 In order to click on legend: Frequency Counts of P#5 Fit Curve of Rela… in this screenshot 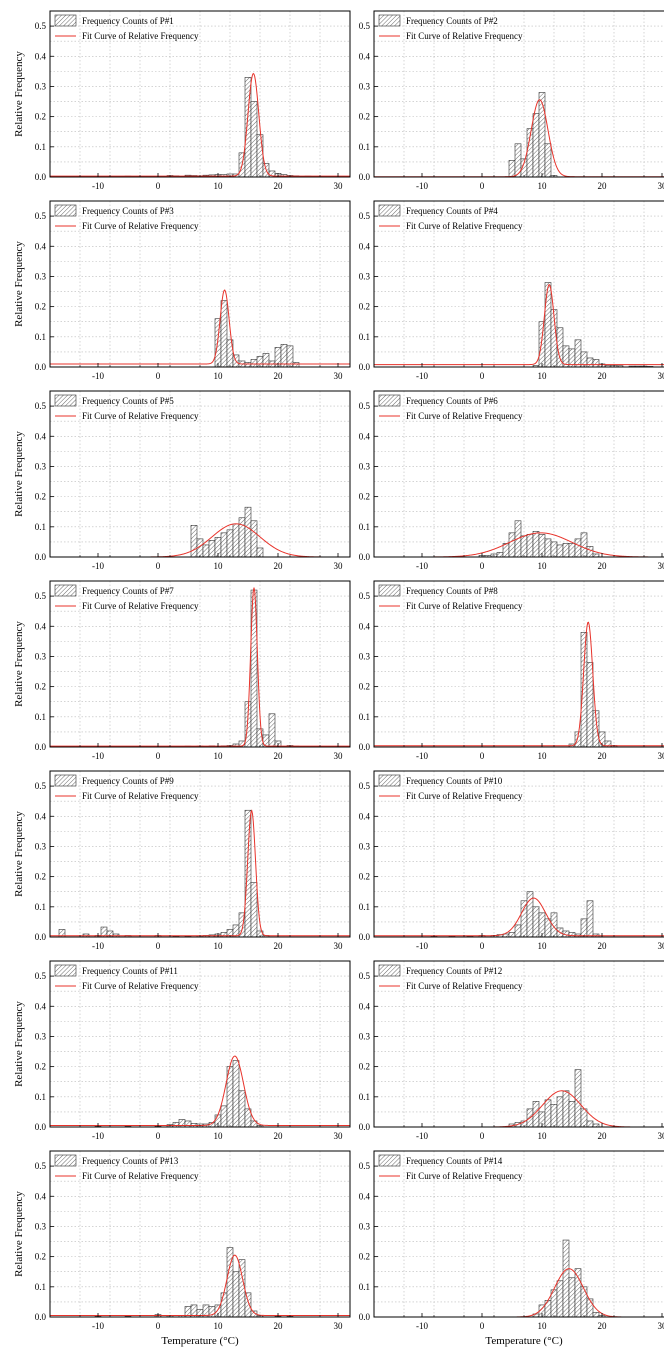, I will do `click(126, 407)`.